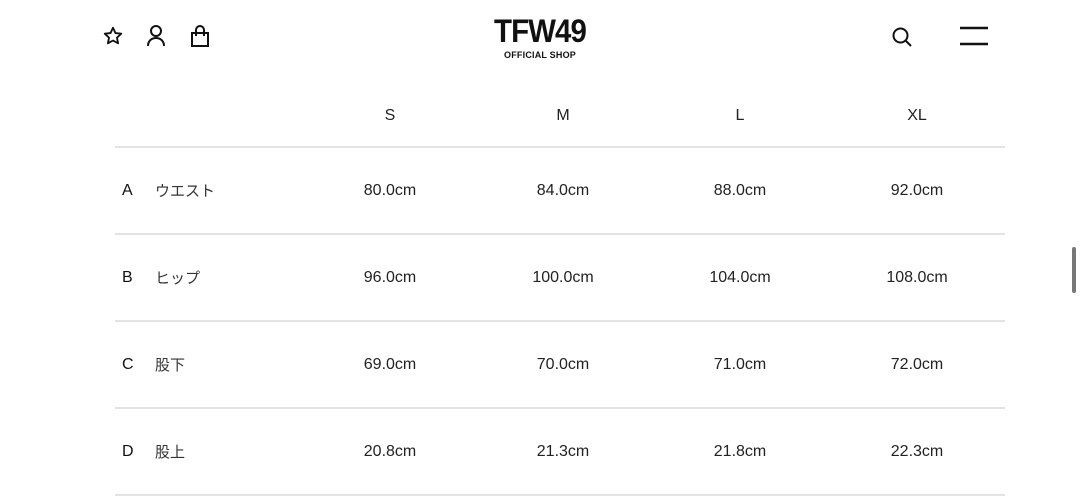 Image resolution: width=1080 pixels, height=499 pixels. I want to click on user-icon, so click(156, 36).